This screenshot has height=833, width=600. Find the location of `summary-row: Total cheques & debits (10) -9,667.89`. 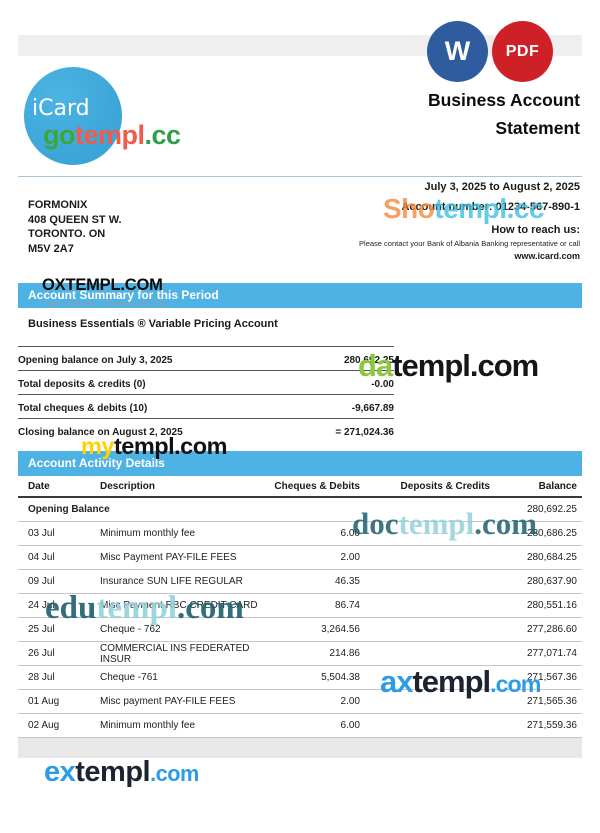

summary-row: Total cheques & debits (10) -9,667.89 is located at coordinates (206, 406).